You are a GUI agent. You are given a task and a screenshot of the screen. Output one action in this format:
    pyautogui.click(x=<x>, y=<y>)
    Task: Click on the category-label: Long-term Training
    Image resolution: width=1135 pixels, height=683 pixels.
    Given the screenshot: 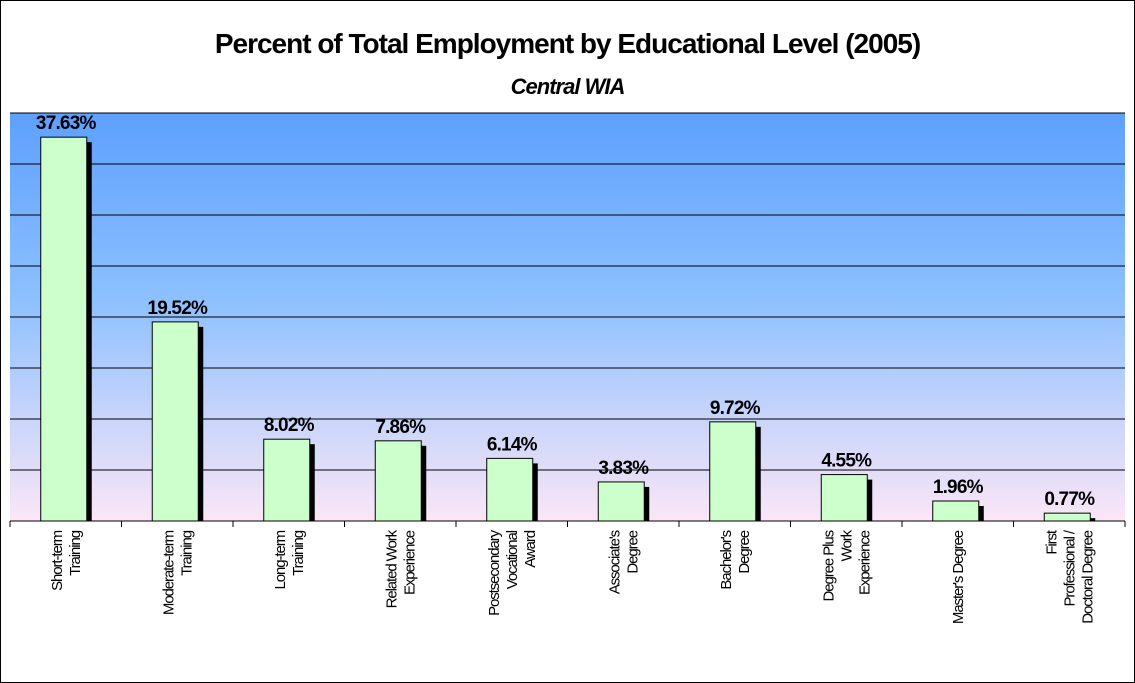 What is the action you would take?
    pyautogui.click(x=289, y=559)
    